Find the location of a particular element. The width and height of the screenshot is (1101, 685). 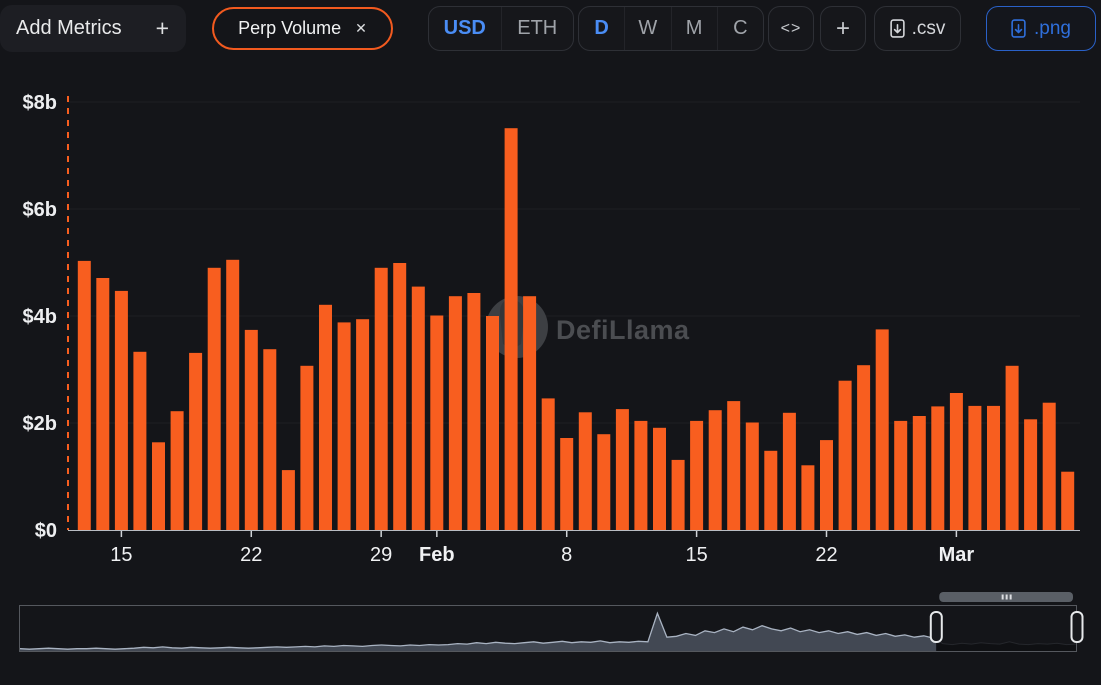

brush-handle-left is located at coordinates (936, 627).